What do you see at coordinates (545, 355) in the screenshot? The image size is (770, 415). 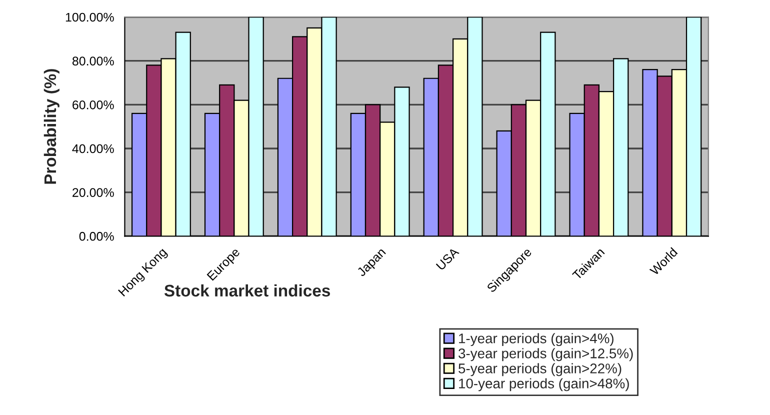 I see `legend-label: 3-year periods (gain>12.5%)` at bounding box center [545, 355].